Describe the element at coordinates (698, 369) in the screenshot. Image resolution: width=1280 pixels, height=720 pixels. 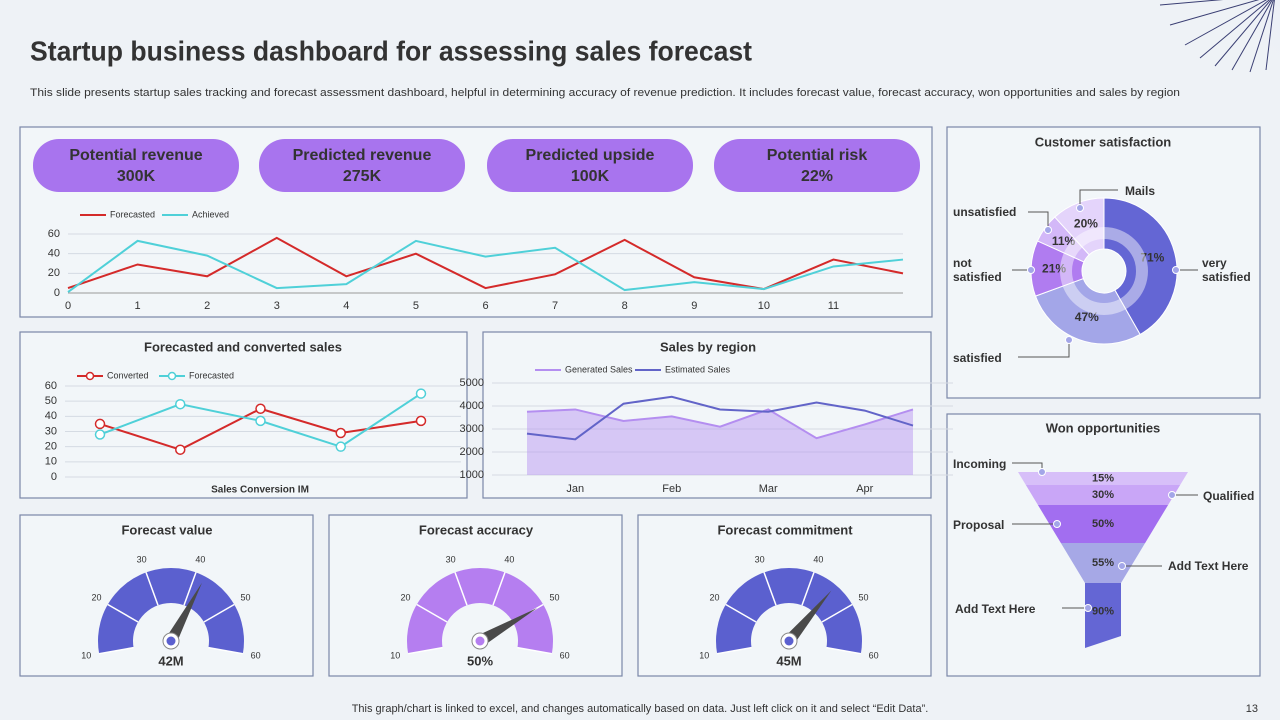
I see `legend-label: Estimated Sales` at that location.